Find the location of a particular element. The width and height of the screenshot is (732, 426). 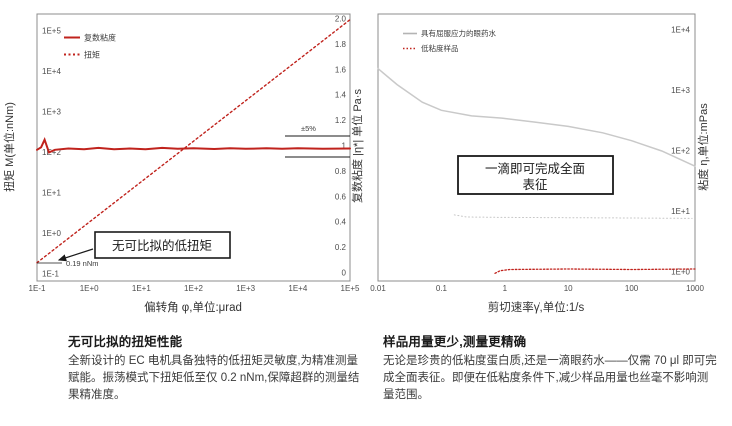

callout-arrow is located at coordinates (75, 255).